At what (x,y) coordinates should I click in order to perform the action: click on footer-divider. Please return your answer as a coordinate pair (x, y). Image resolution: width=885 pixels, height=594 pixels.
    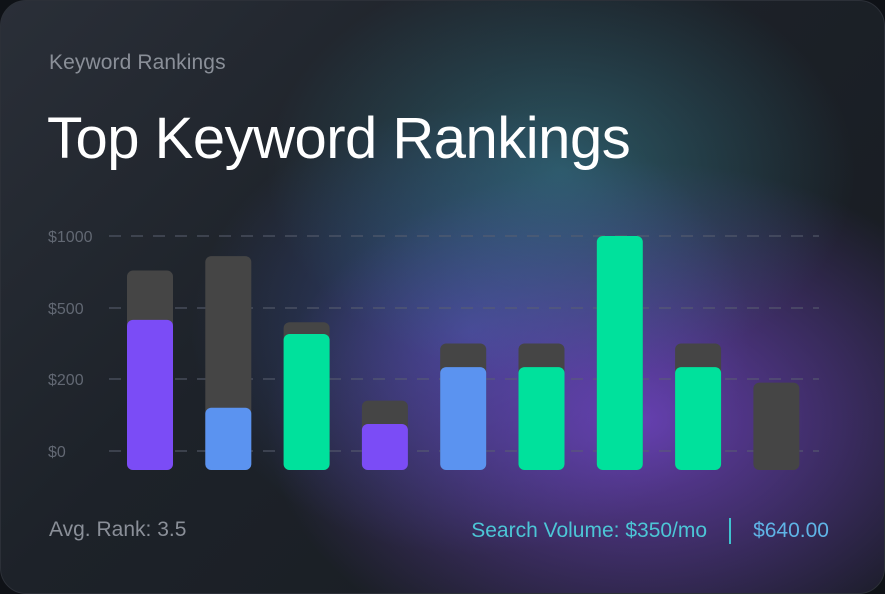
    Looking at the image, I should click on (730, 531).